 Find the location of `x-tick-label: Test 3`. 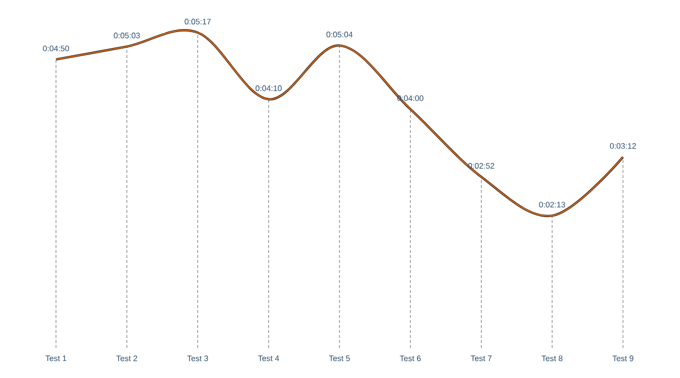

x-tick-label: Test 3 is located at coordinates (197, 359).